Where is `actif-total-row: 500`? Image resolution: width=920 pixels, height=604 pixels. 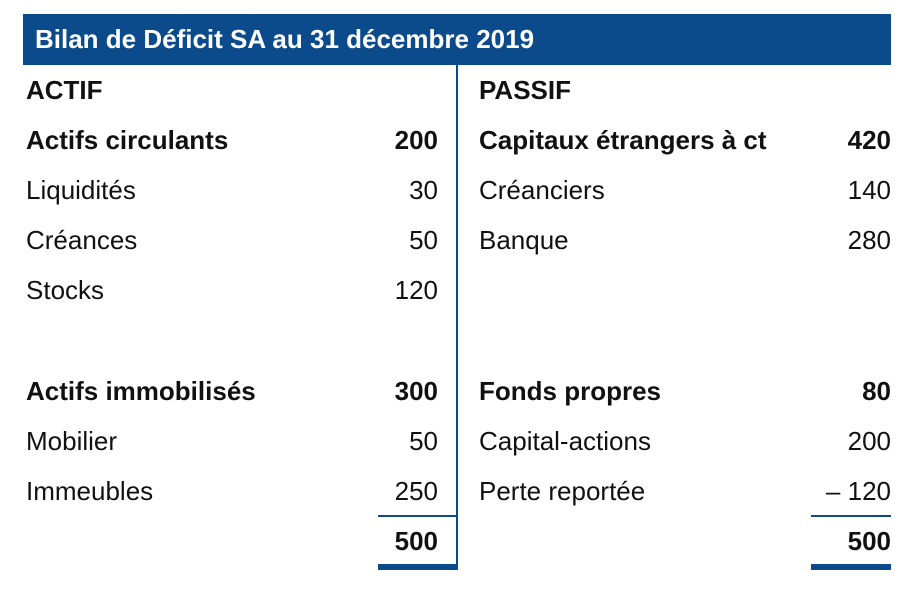
actif-total-row: 500 is located at coordinates (232, 541).